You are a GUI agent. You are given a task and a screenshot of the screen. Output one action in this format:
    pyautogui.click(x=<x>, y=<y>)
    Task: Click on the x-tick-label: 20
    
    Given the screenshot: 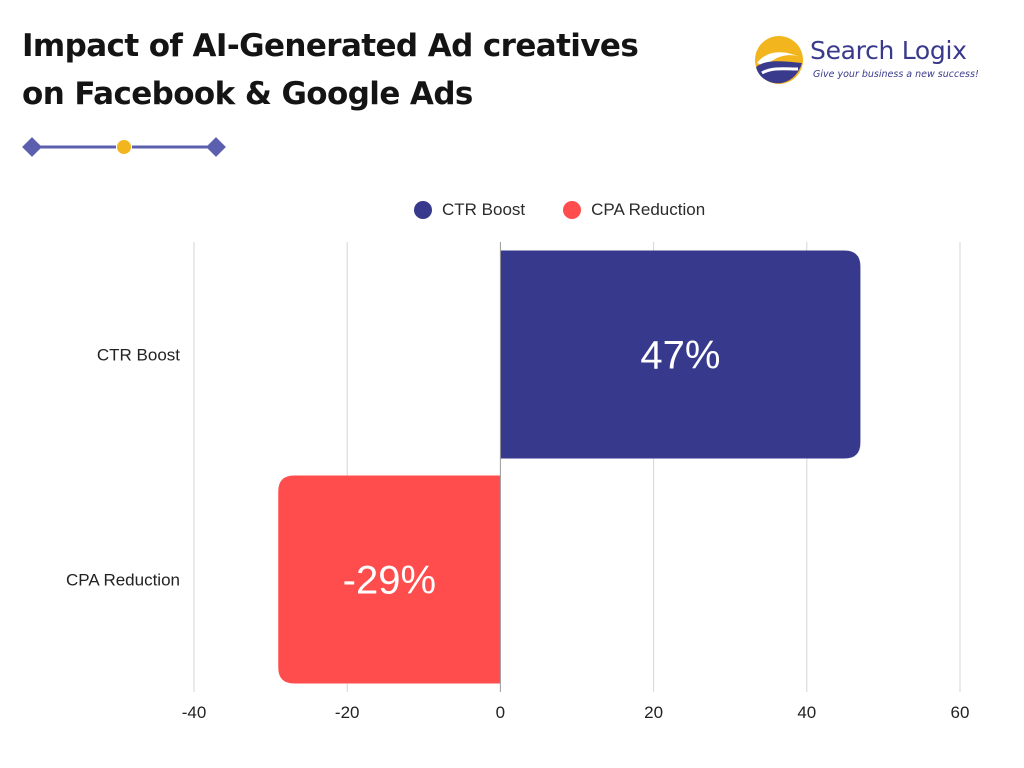 What is the action you would take?
    pyautogui.click(x=653, y=712)
    